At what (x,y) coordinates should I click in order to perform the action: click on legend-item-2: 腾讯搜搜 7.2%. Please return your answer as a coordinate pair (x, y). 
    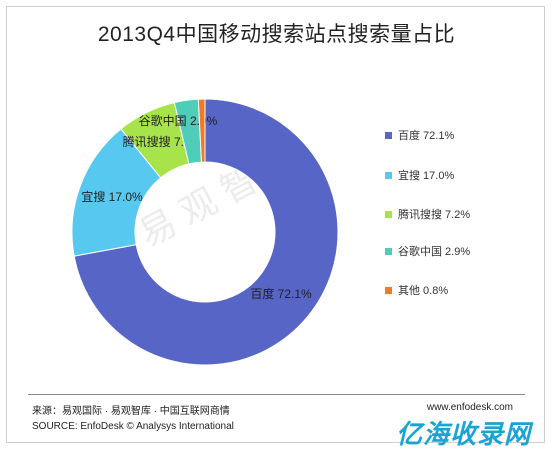
    Looking at the image, I should click on (427, 214).